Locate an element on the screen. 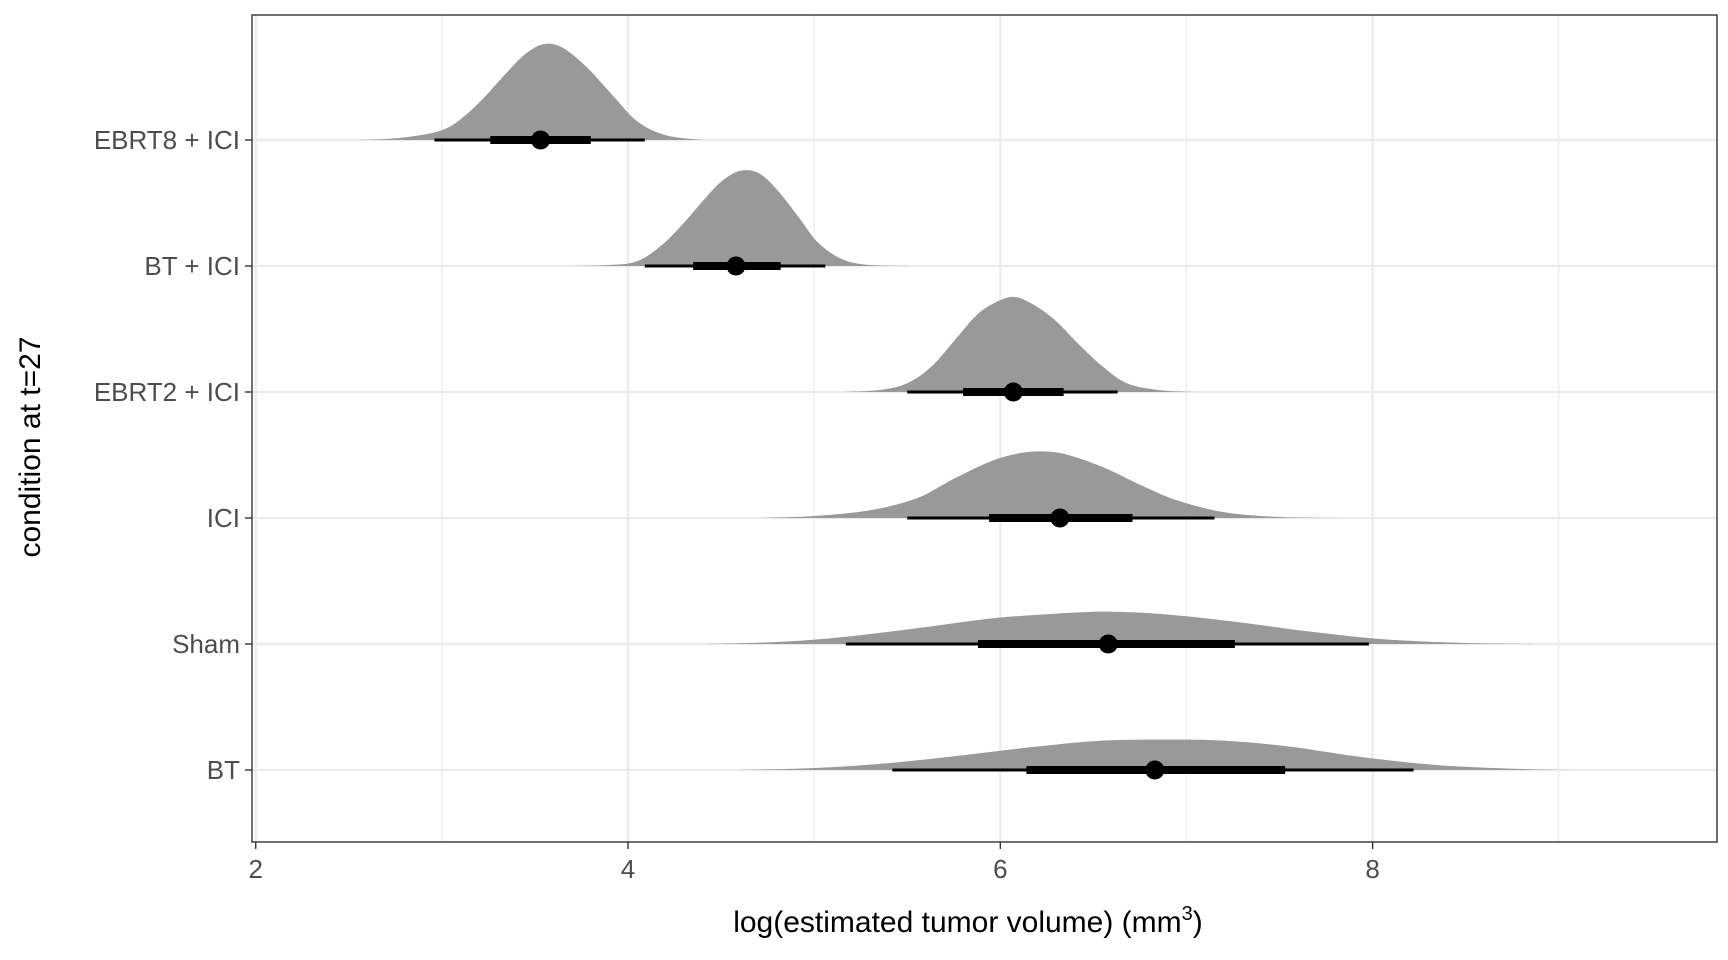 This screenshot has height=960, width=1728. halfeye-sham is located at coordinates (1121, 632).